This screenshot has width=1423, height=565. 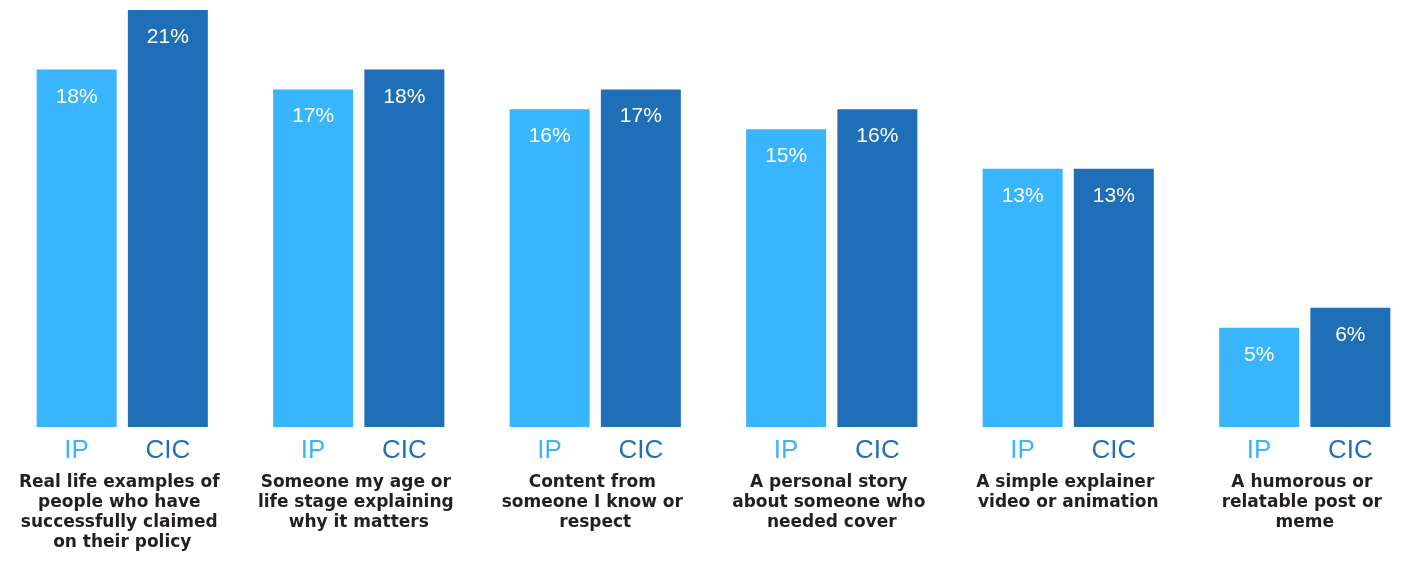 I want to click on series-label: CIC, so click(x=168, y=449).